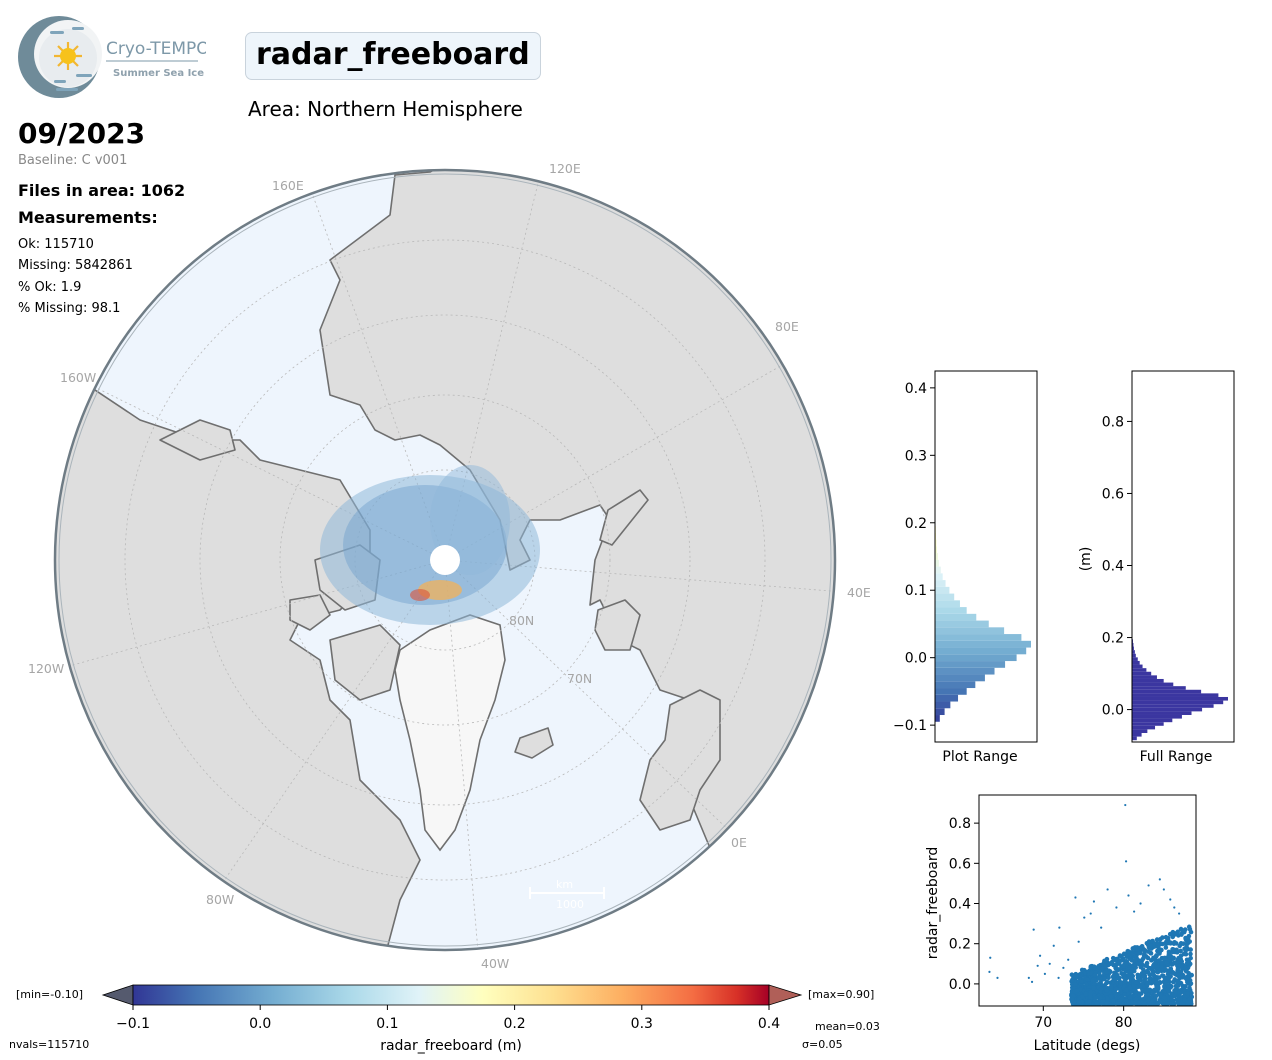  What do you see at coordinates (960, 905) in the screenshot?
I see `scatter-ytick-label: 0.4` at bounding box center [960, 905].